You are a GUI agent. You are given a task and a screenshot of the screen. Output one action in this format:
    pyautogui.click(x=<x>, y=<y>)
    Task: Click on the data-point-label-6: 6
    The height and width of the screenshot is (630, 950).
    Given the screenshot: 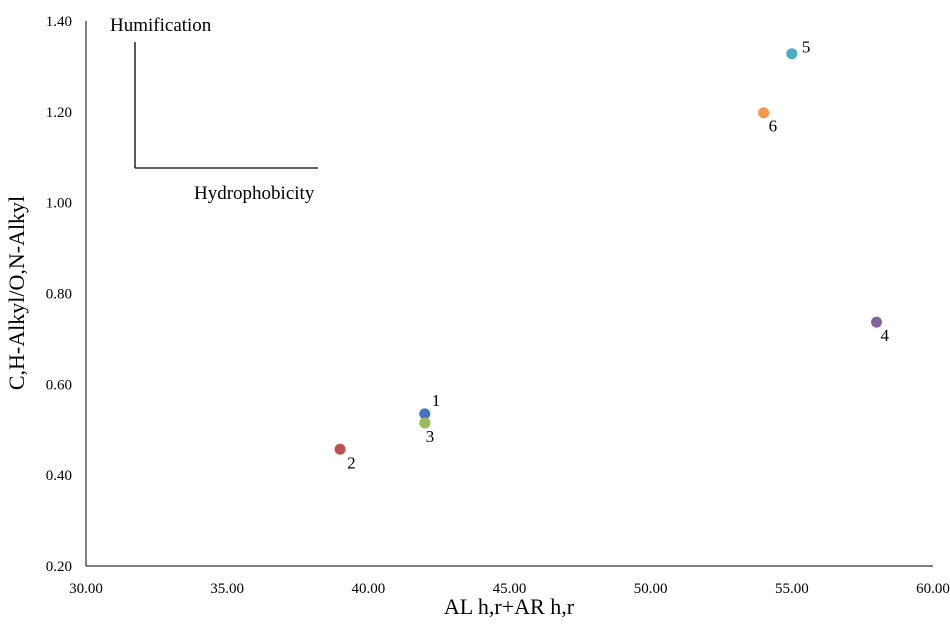 What is the action you would take?
    pyautogui.click(x=773, y=126)
    